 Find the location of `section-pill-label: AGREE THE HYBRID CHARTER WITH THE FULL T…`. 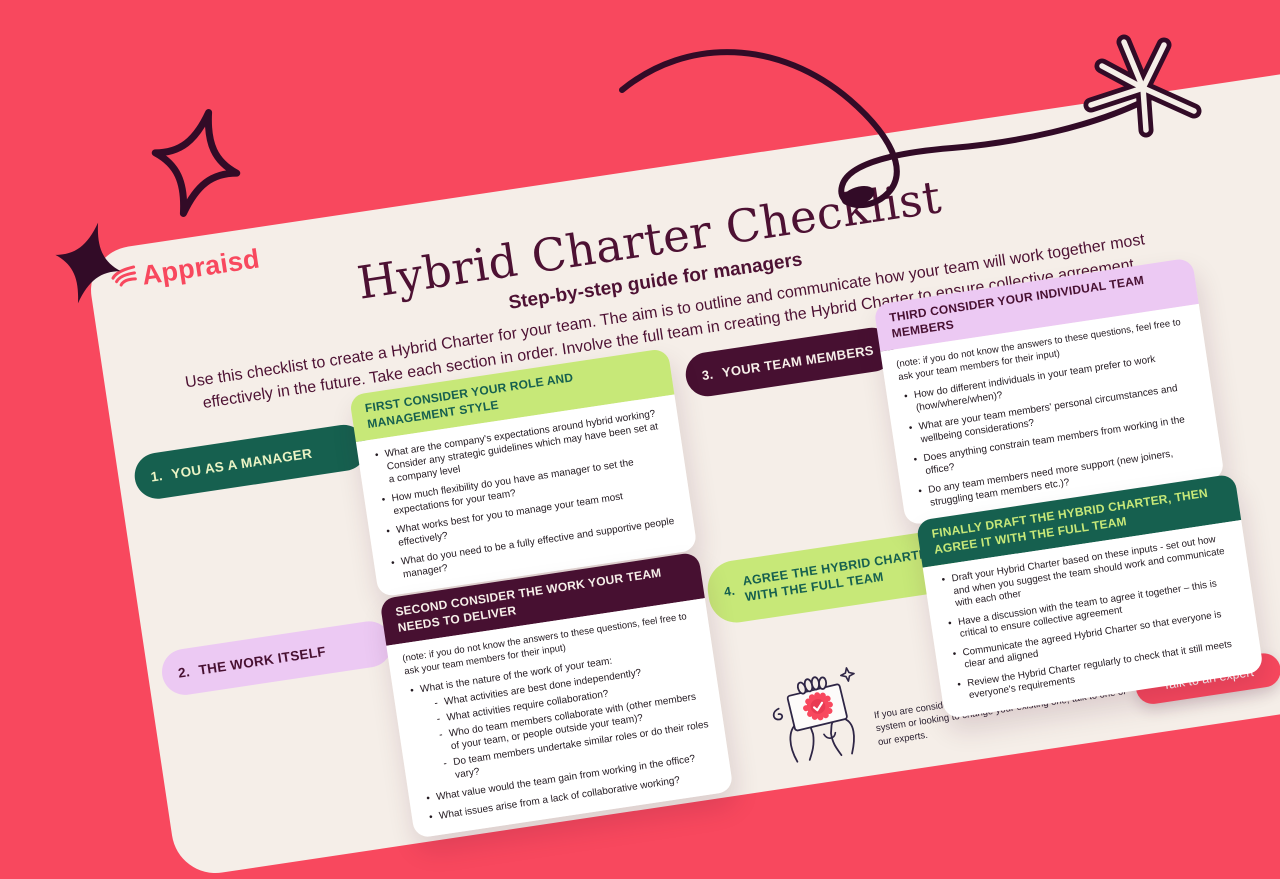

section-pill-label: AGREE THE HYBRID CHARTER WITH THE FULL T… is located at coordinates (839, 575).